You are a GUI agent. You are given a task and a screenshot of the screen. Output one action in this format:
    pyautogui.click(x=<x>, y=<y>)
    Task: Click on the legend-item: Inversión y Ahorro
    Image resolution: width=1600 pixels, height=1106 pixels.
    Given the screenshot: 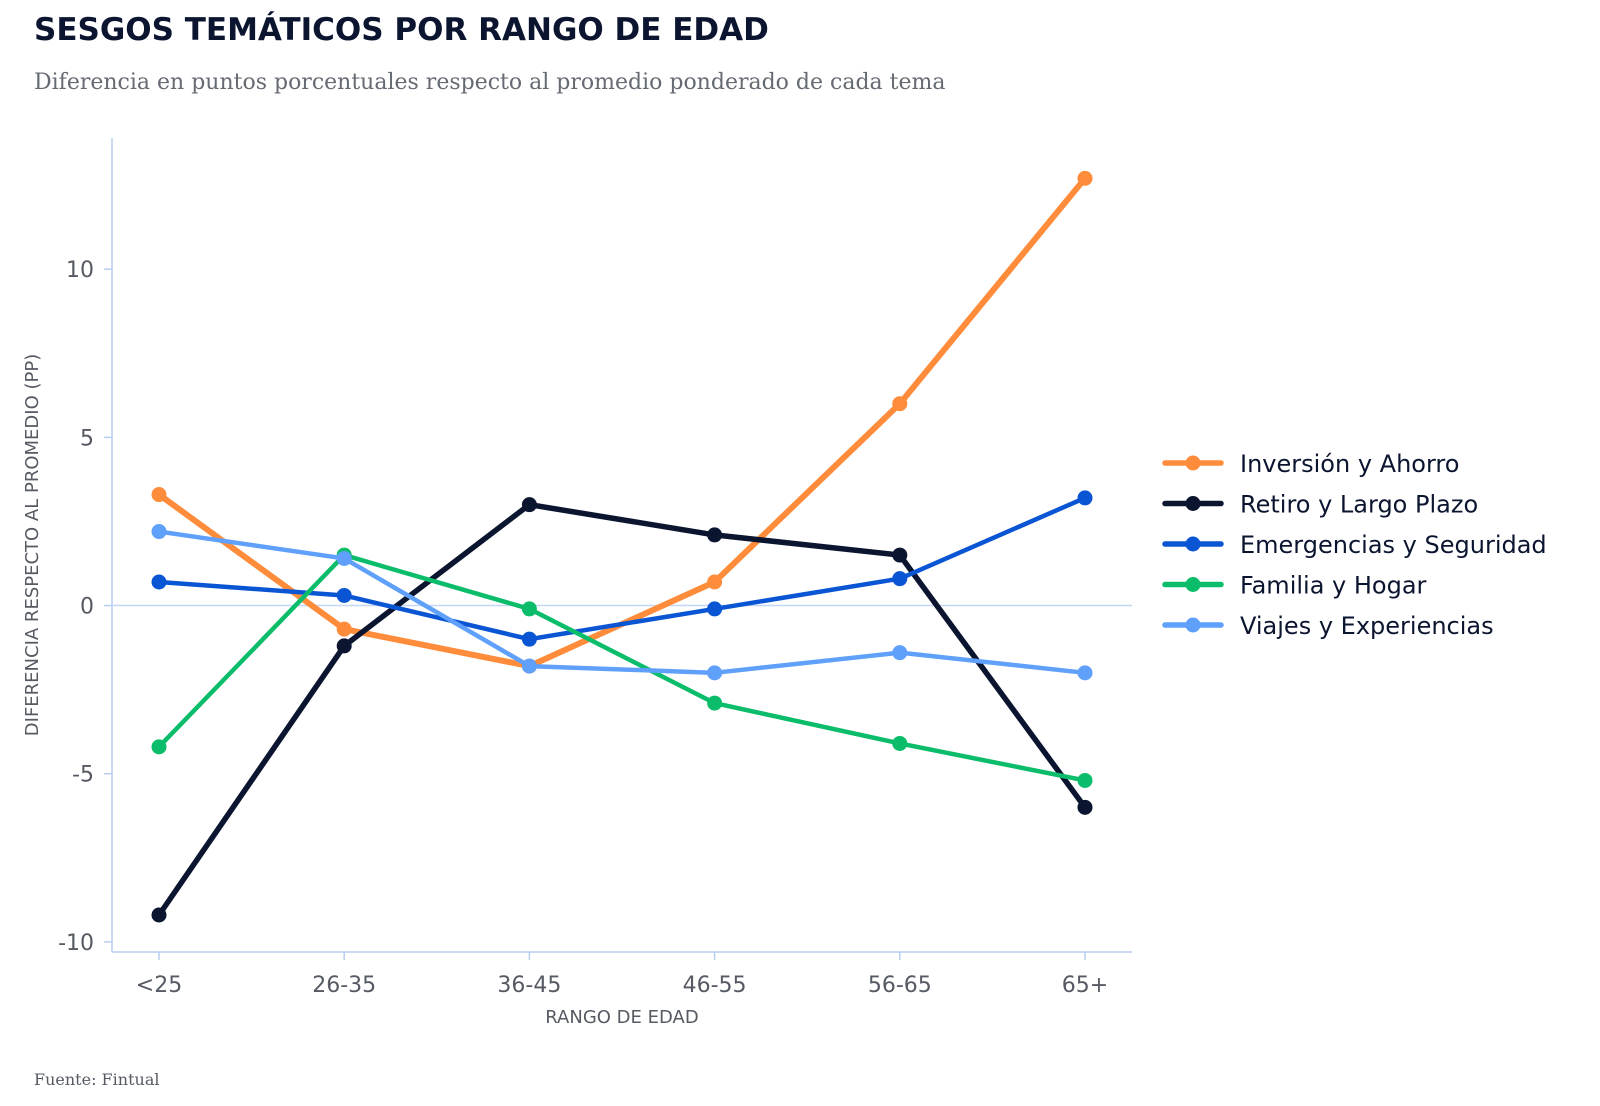 What is the action you would take?
    pyautogui.click(x=1310, y=464)
    